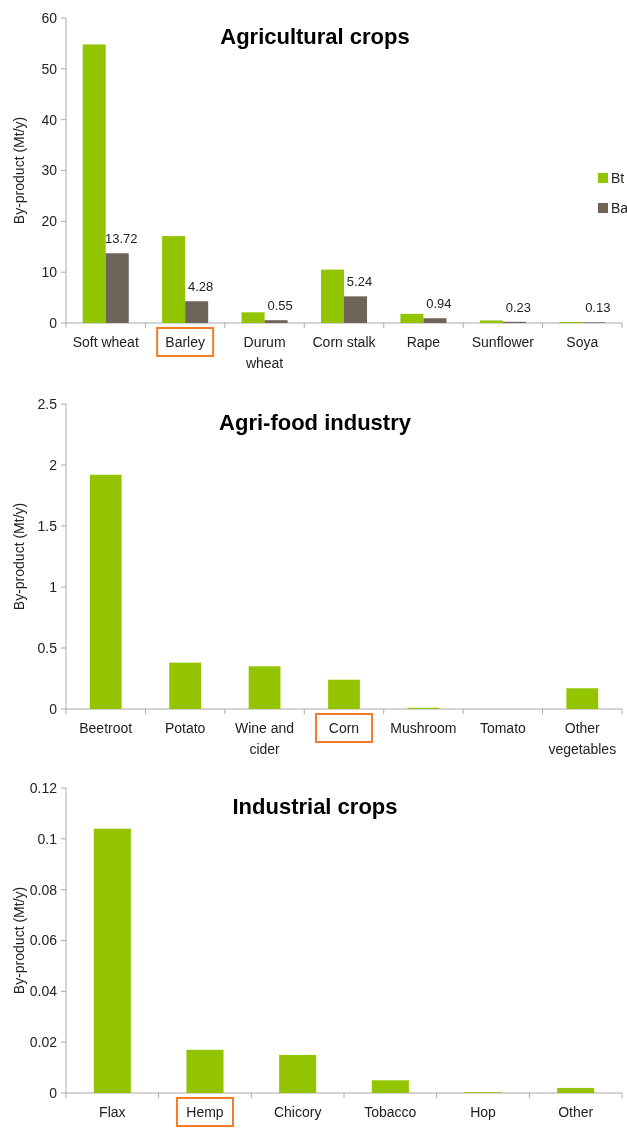  I want to click on y-tick-label: 1.5, so click(47, 525).